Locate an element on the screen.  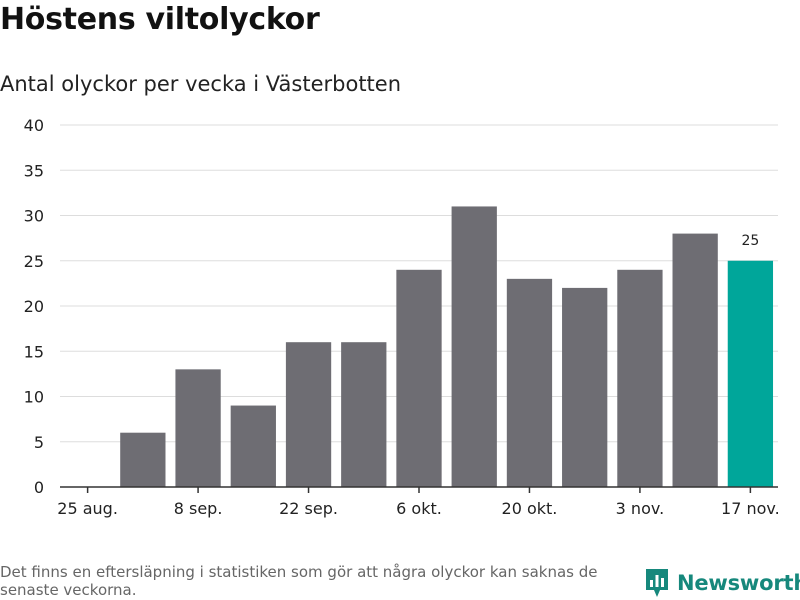
chart-title: Höstens viltolyckor is located at coordinates (160, 19).